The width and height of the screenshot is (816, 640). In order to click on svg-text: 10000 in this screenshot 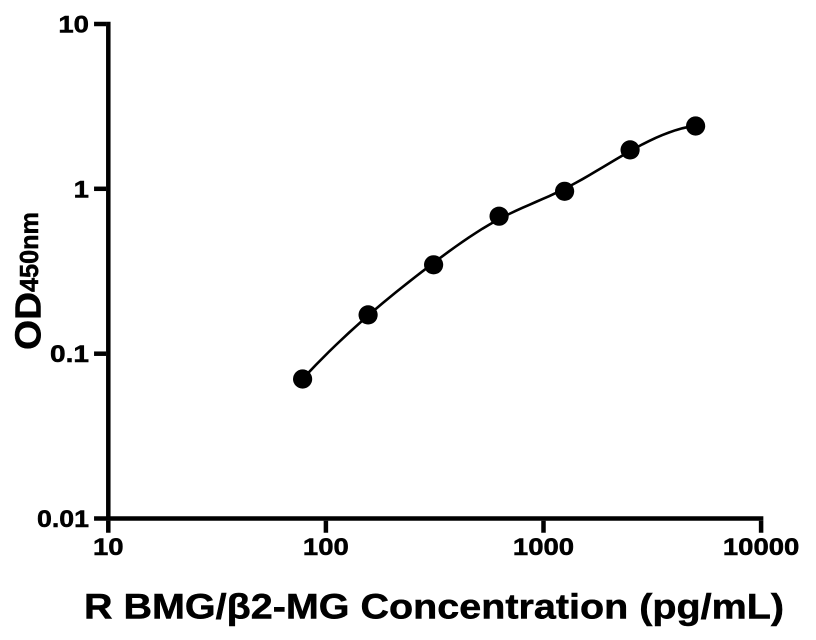, I will do `click(761, 547)`.